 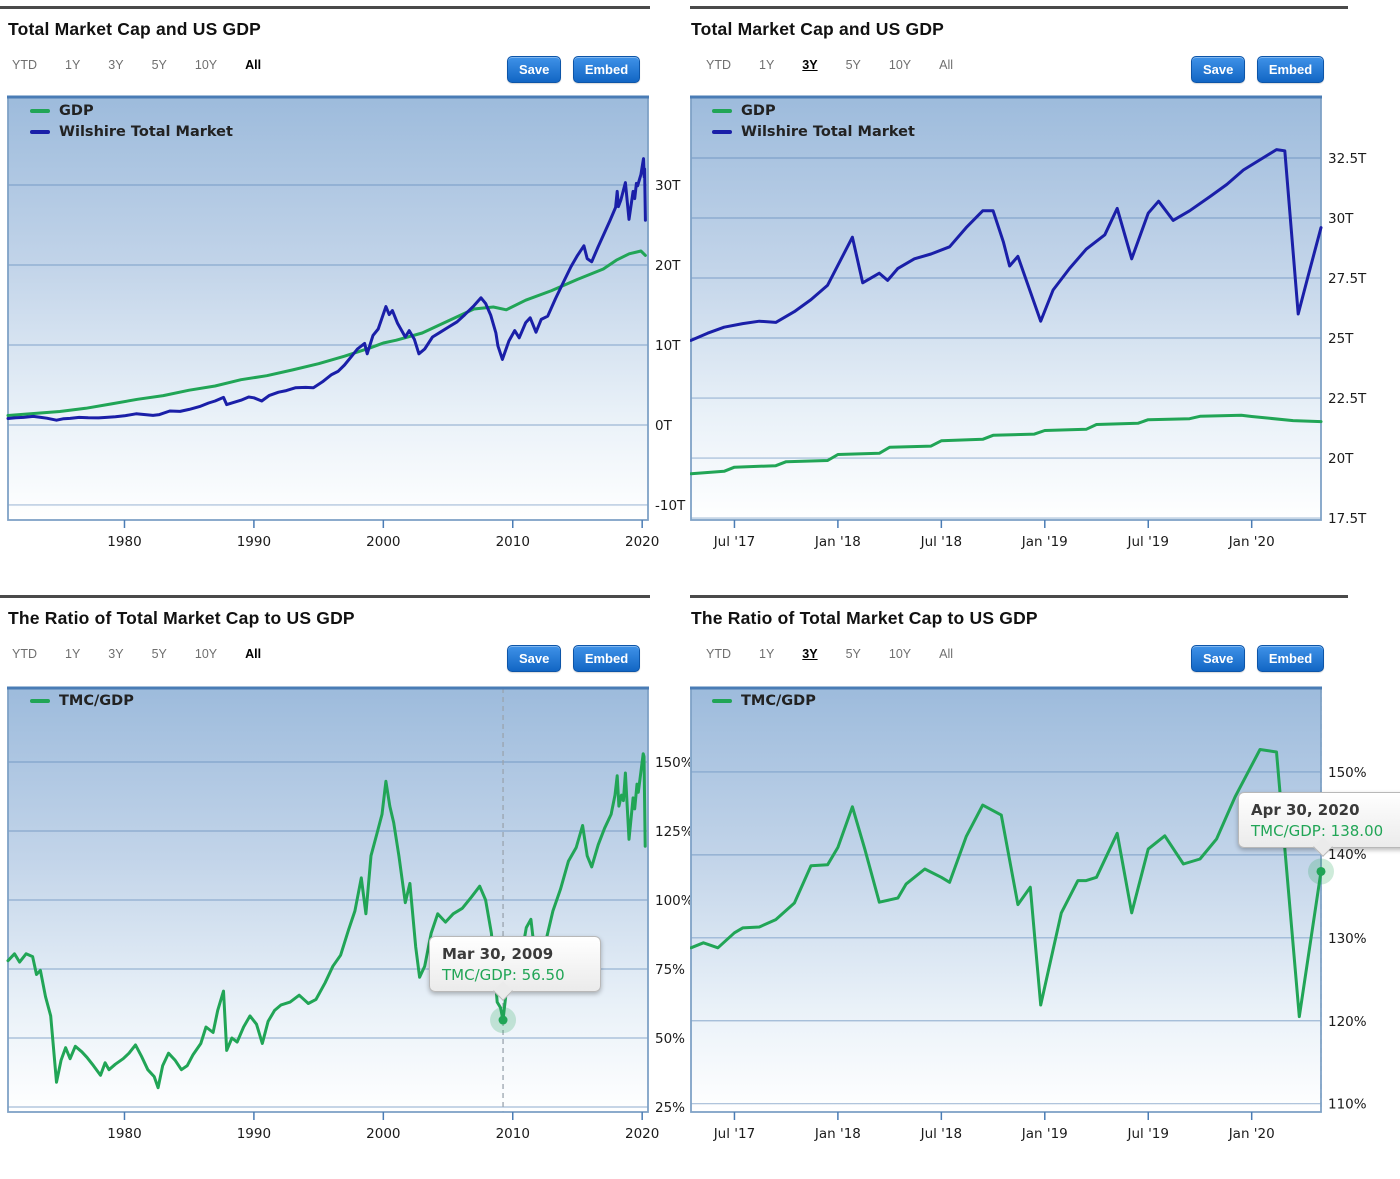 What do you see at coordinates (503, 975) in the screenshot?
I see `tooltip-value: TMC/GDP: 56.50` at bounding box center [503, 975].